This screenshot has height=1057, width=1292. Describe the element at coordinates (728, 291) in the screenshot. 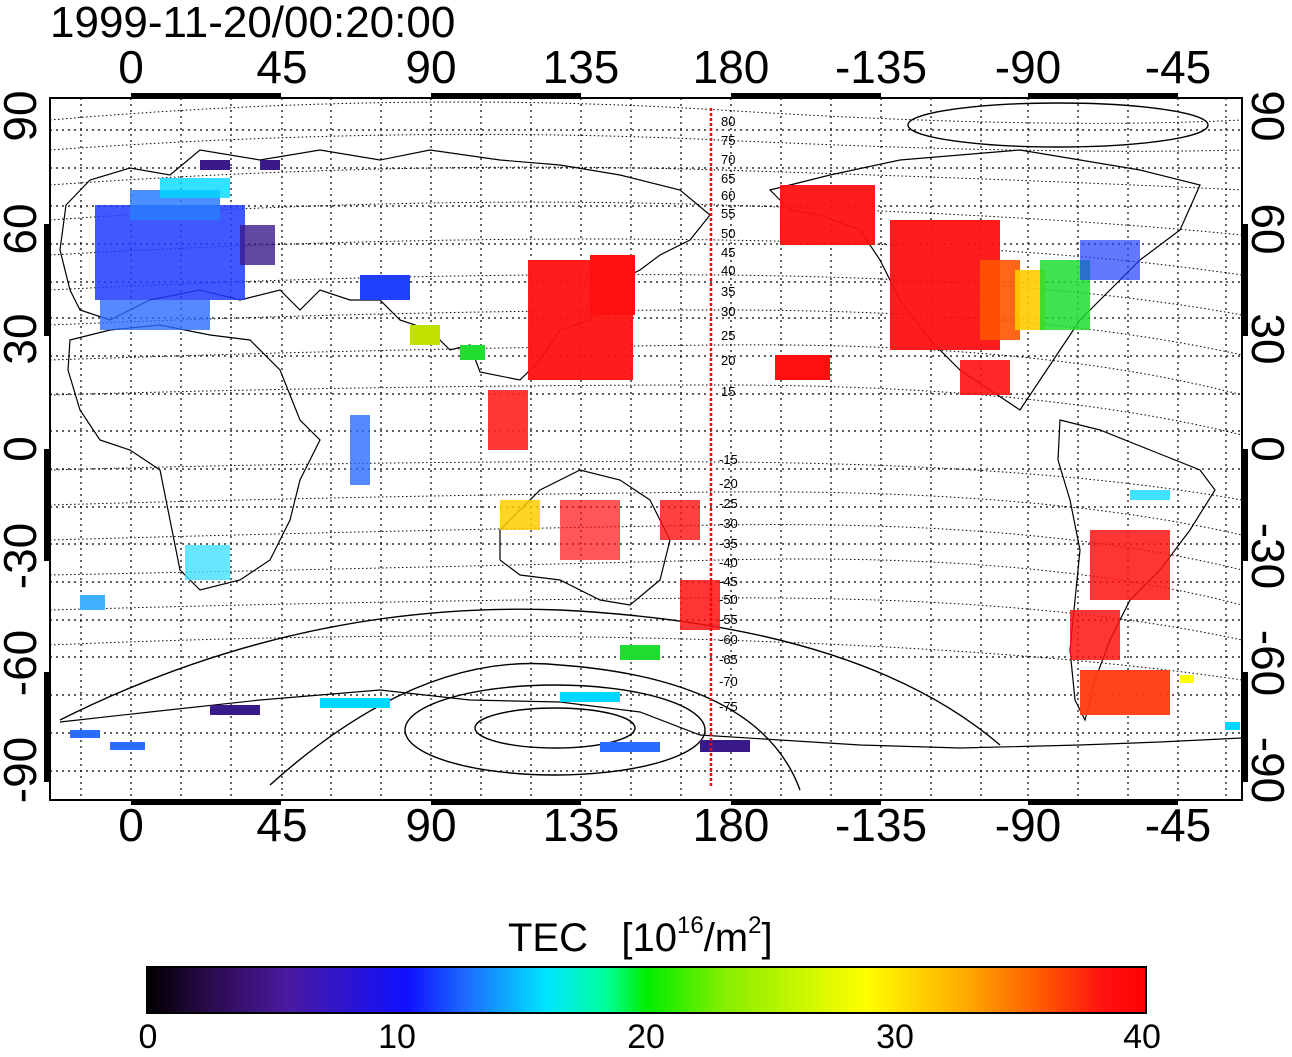

I see `contour-label: 35` at that location.